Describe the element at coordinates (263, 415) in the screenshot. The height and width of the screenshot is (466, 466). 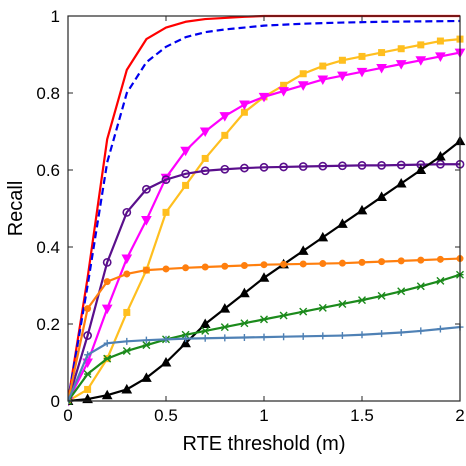
I see `x-tick-label: 1` at that location.